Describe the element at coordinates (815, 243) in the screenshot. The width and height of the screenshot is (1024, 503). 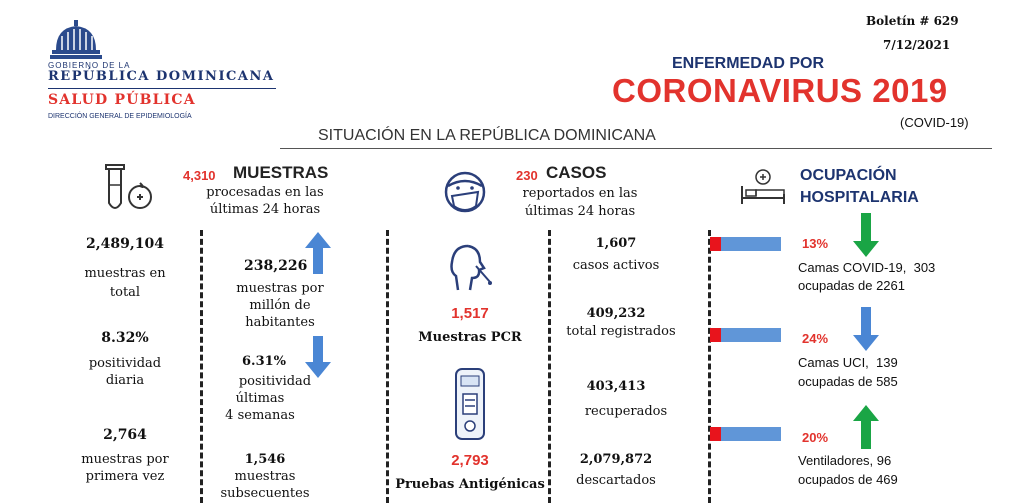
I see `covid-beds-pct: 13%` at that location.